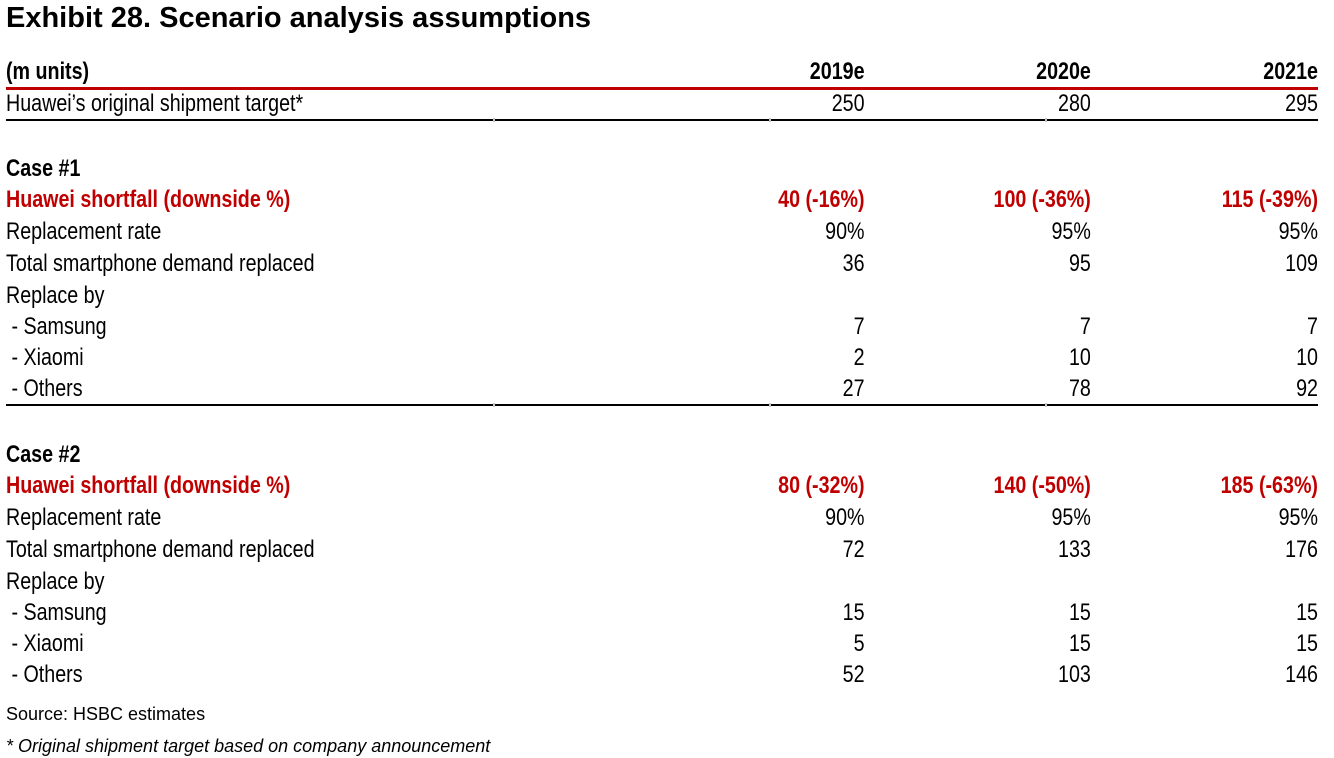  I want to click on case1-heading-label: Case #1, so click(43, 168).